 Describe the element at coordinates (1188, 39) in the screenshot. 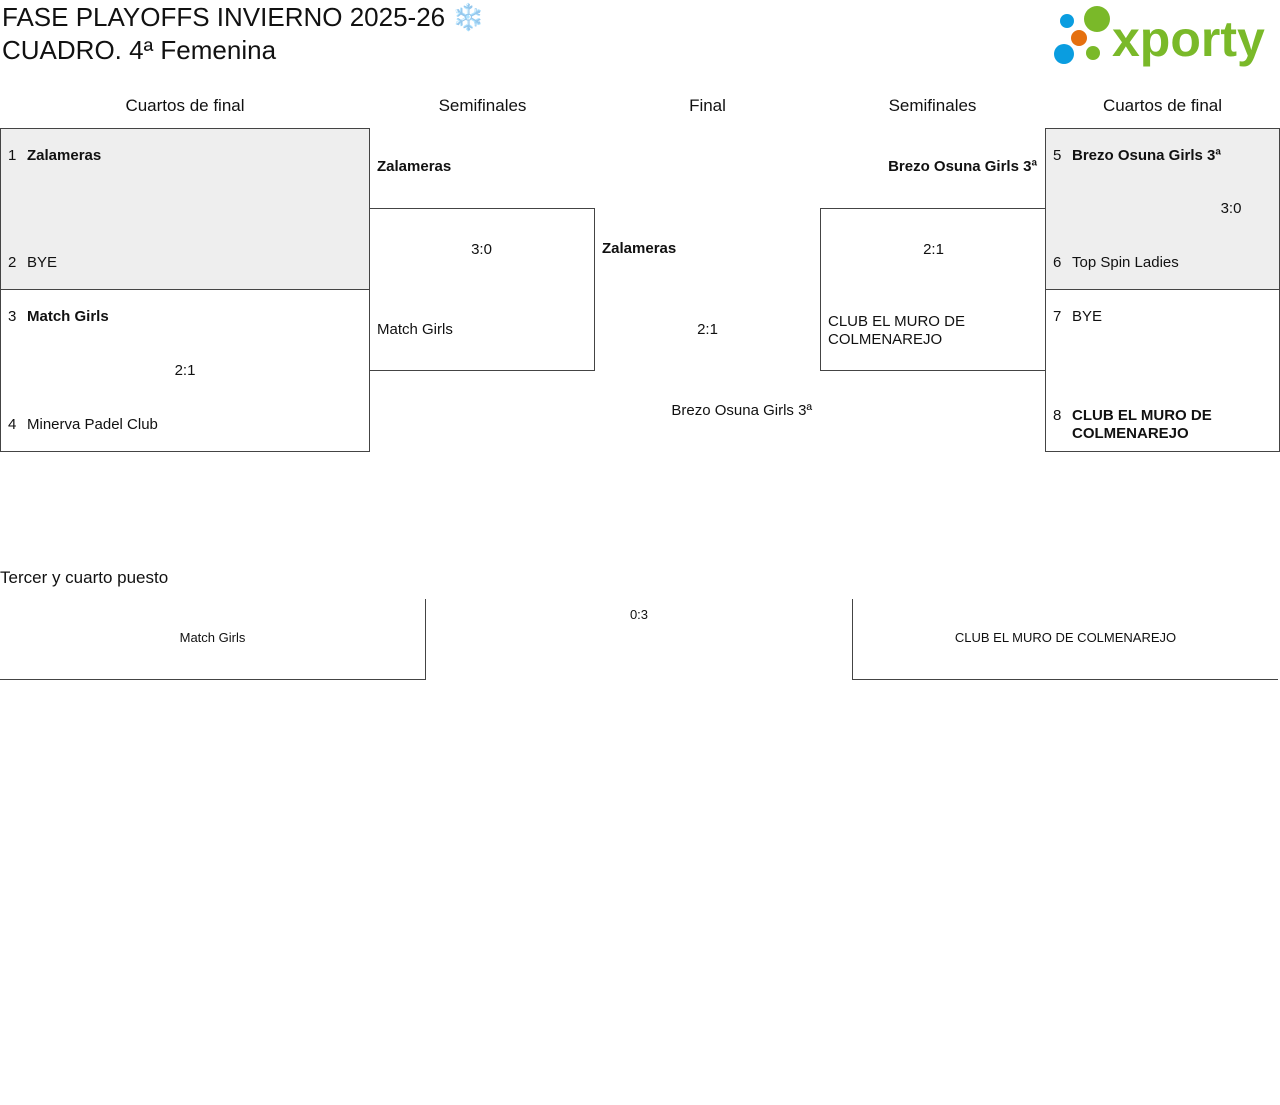

I see `svg-text: xporty` at that location.